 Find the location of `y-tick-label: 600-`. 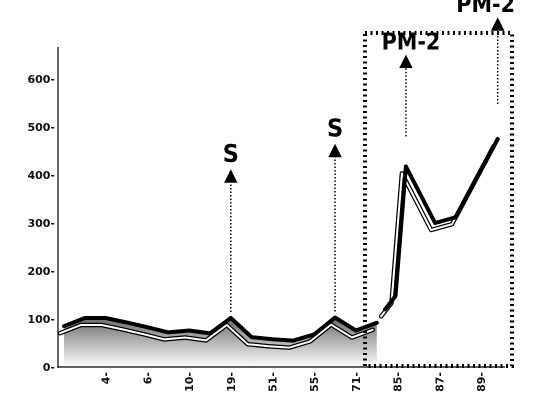

y-tick-label: 600- is located at coordinates (41, 79).